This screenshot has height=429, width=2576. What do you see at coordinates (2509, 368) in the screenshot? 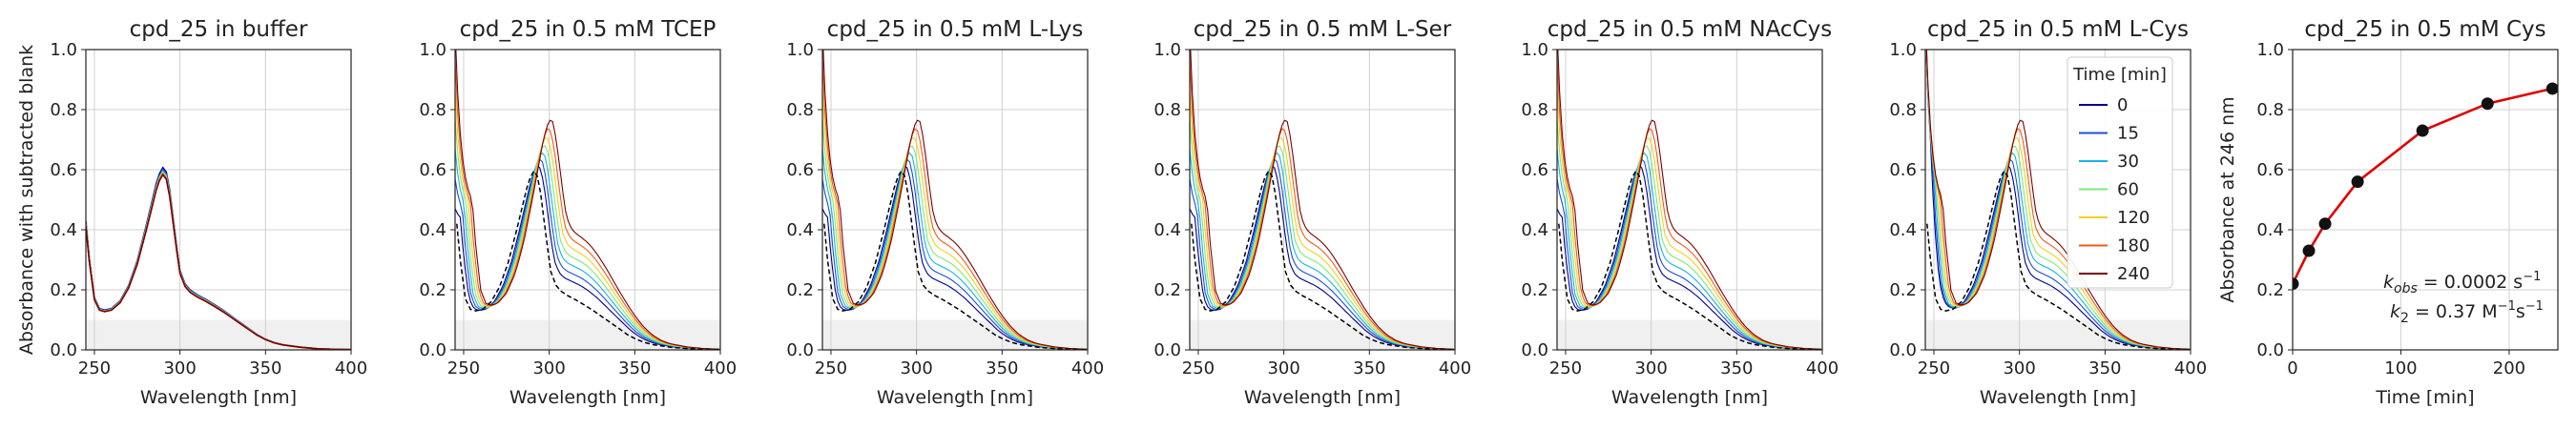
I see `x-tick-label: 200` at bounding box center [2509, 368].